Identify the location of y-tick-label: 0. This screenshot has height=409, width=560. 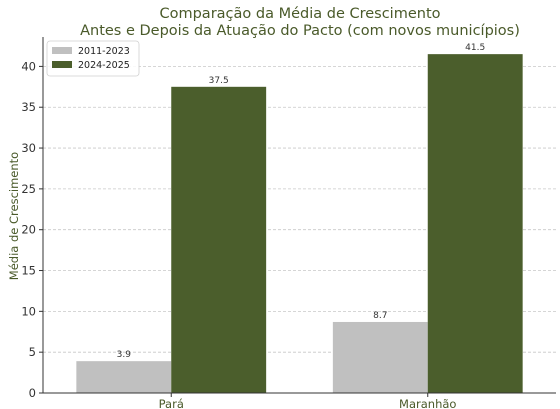
(32, 393).